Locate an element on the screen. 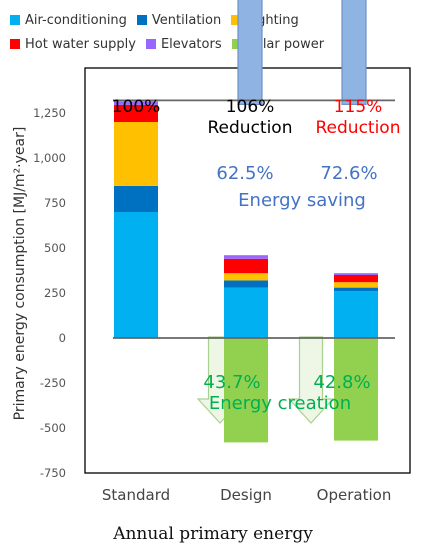  y-tick-label: 1,000 is located at coordinates (49, 158).